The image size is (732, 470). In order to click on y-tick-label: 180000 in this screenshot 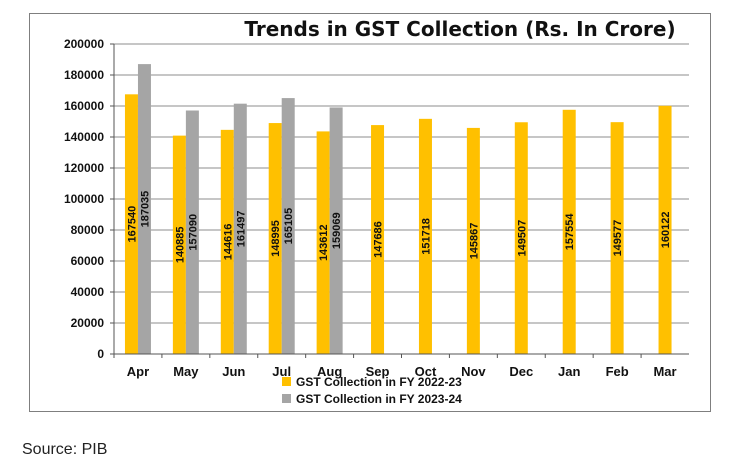, I will do `click(84, 75)`.